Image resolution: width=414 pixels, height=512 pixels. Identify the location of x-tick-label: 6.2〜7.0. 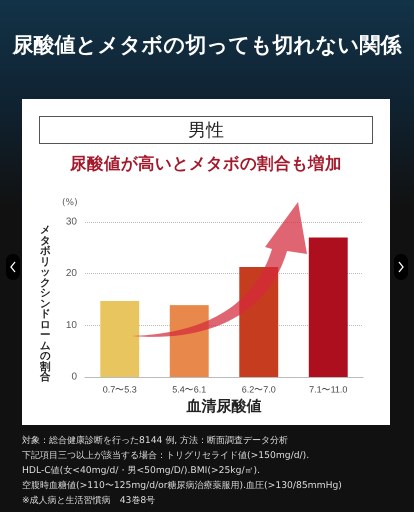
(259, 389).